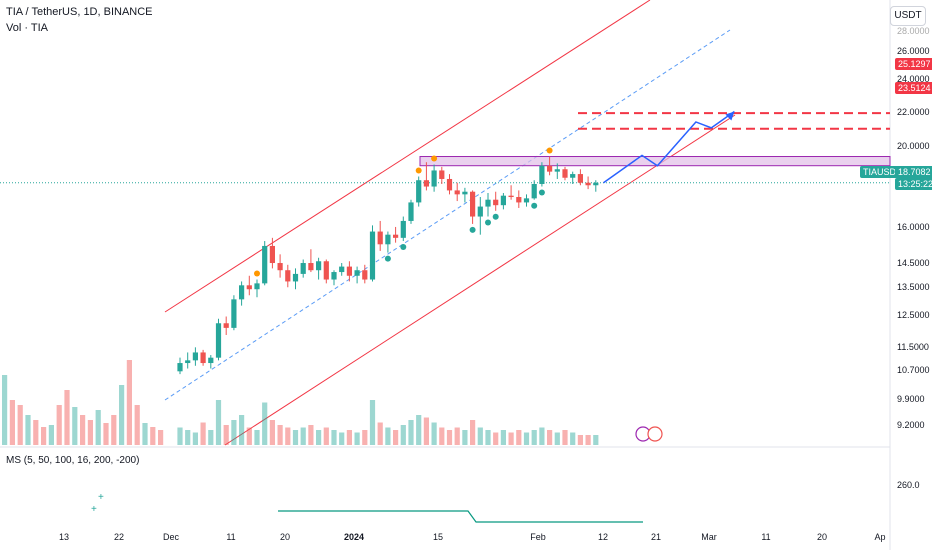 This screenshot has width=932, height=550. I want to click on price-axis-label: 10.7000, so click(913, 370).